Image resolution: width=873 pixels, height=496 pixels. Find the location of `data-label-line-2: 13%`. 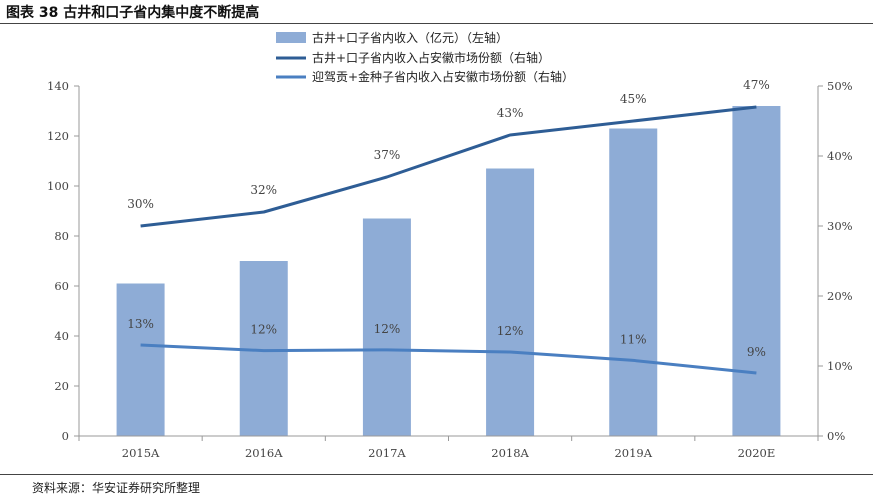

data-label-line-2: 13% is located at coordinates (140, 324).